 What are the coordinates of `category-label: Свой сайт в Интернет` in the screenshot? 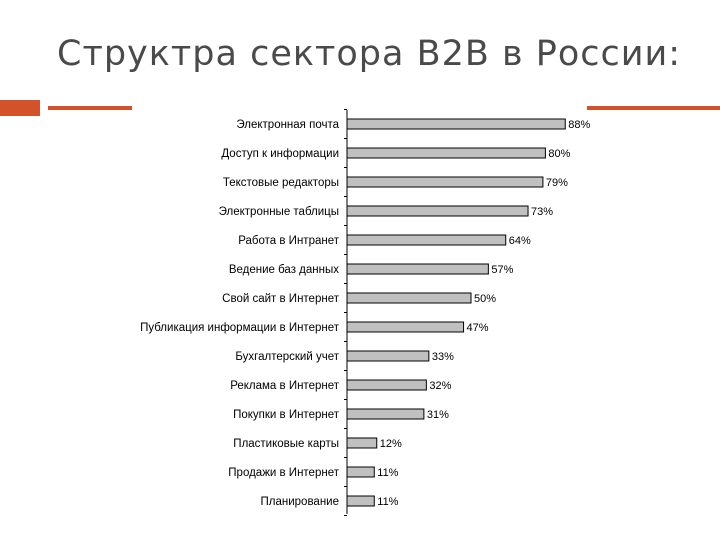 It's located at (281, 299).